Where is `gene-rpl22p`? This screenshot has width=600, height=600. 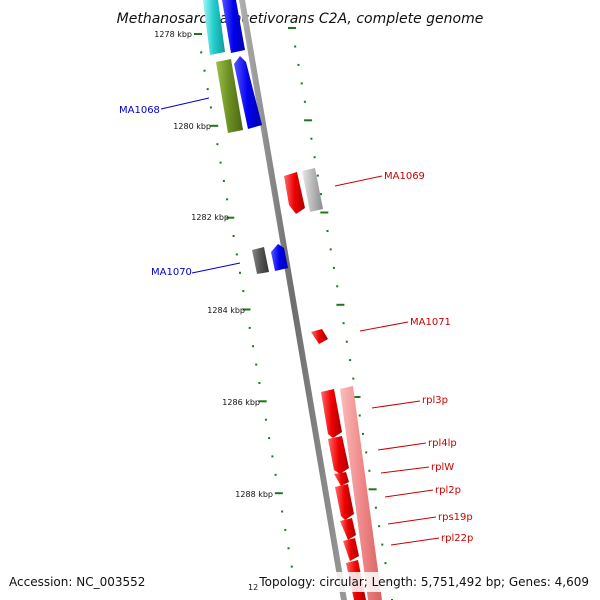 gene-rpl22p is located at coordinates (351, 549).